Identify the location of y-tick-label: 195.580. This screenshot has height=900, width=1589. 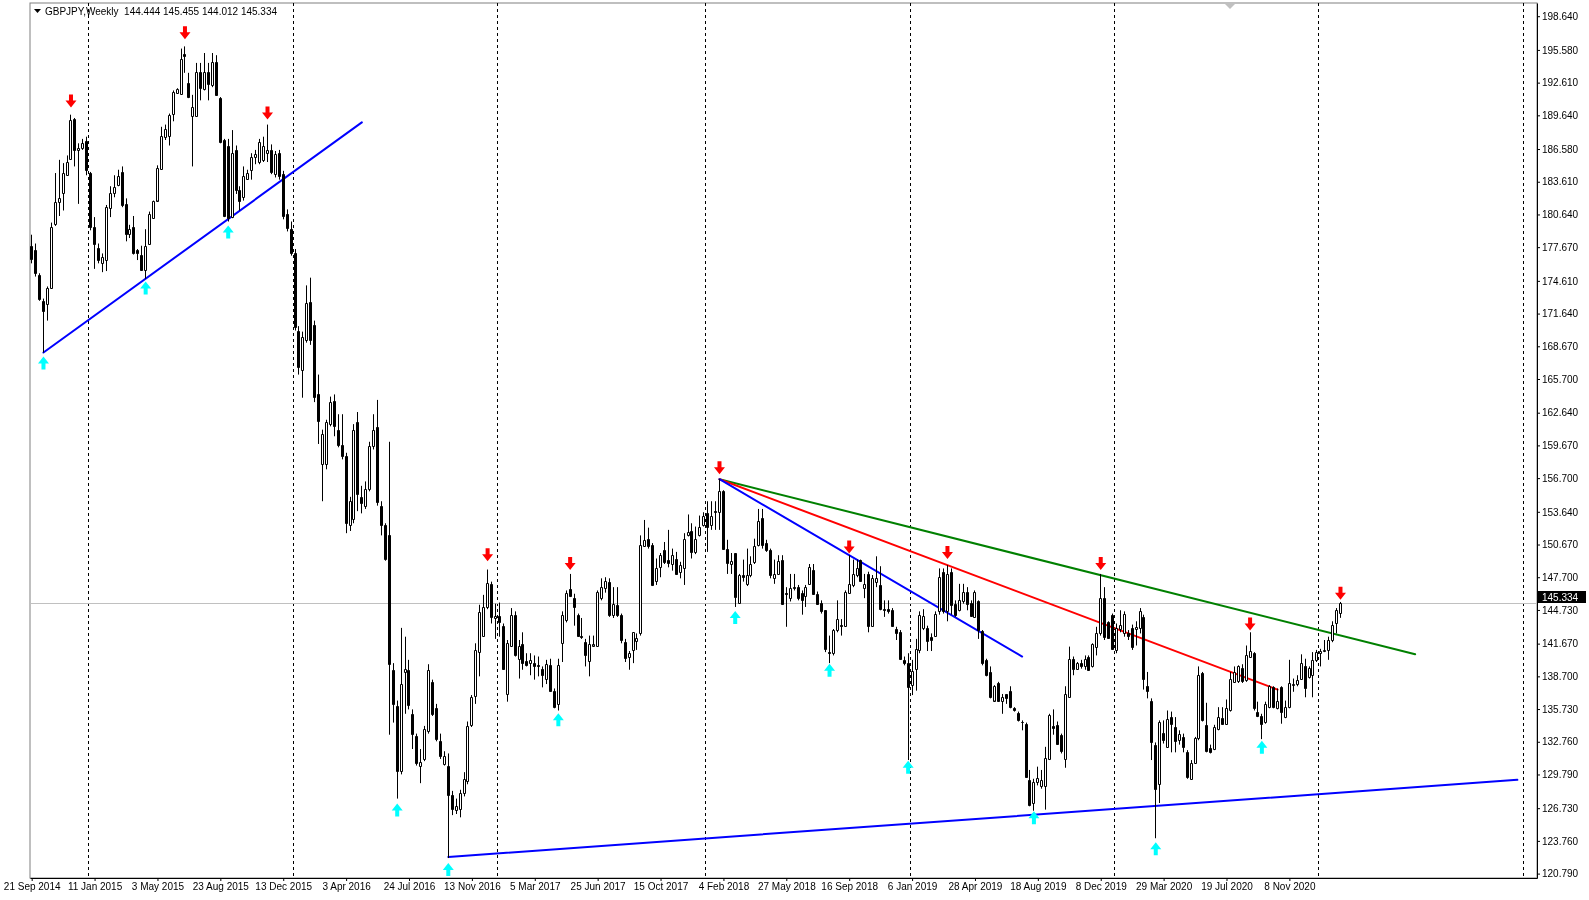
(1560, 50).